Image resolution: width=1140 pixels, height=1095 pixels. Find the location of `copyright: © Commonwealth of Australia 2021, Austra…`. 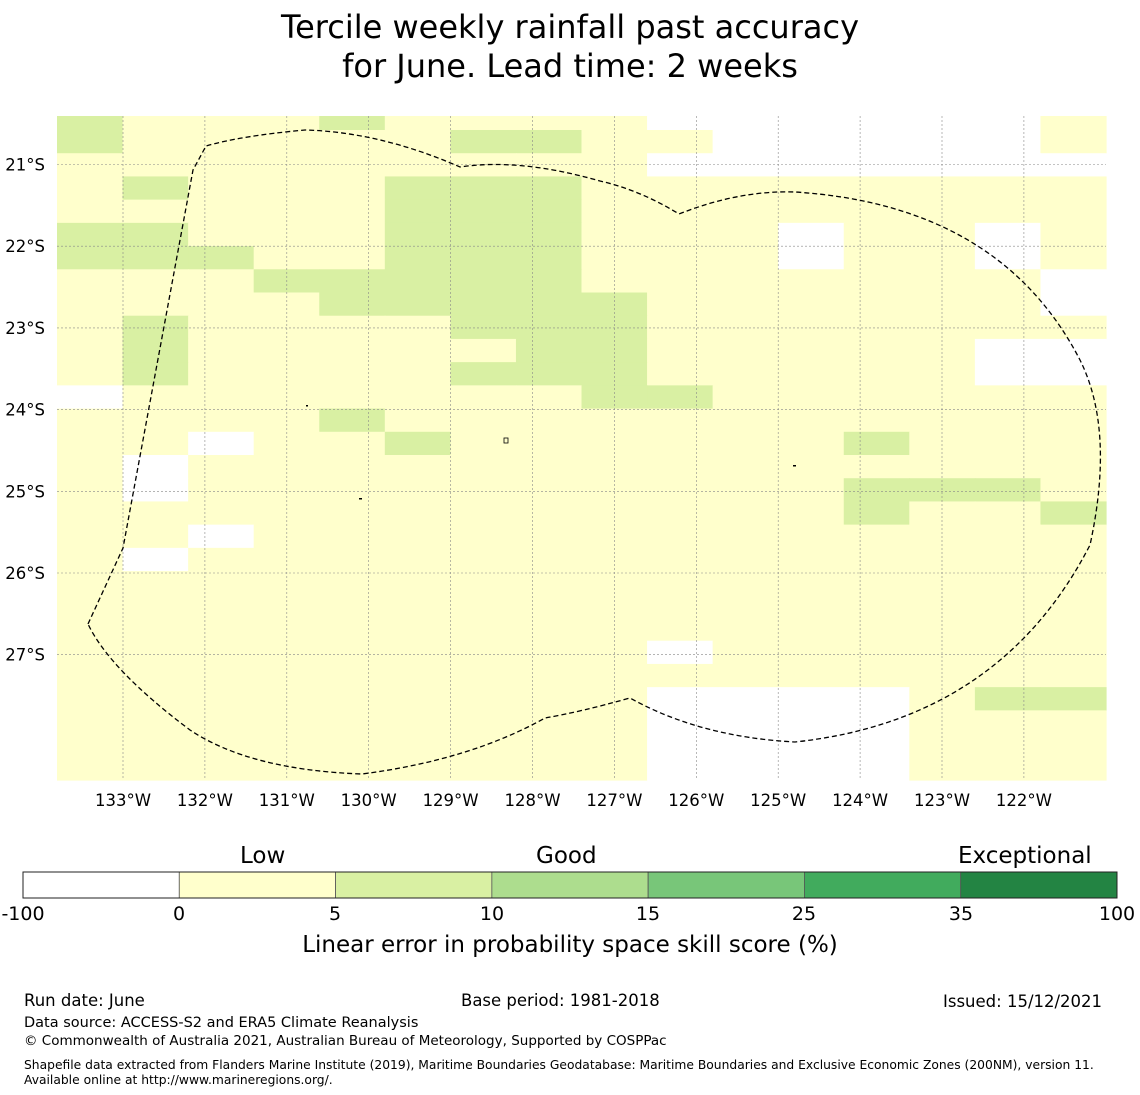

copyright: © Commonwealth of Australia 2021, Austra… is located at coordinates (345, 1041).